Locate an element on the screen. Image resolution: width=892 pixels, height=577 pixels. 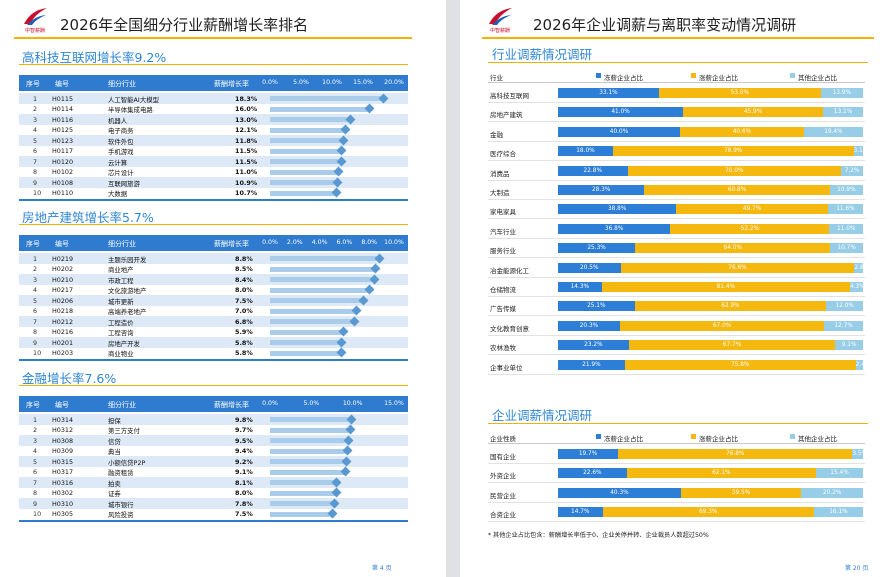
row-rate: 8.4% is located at coordinates (244, 279).